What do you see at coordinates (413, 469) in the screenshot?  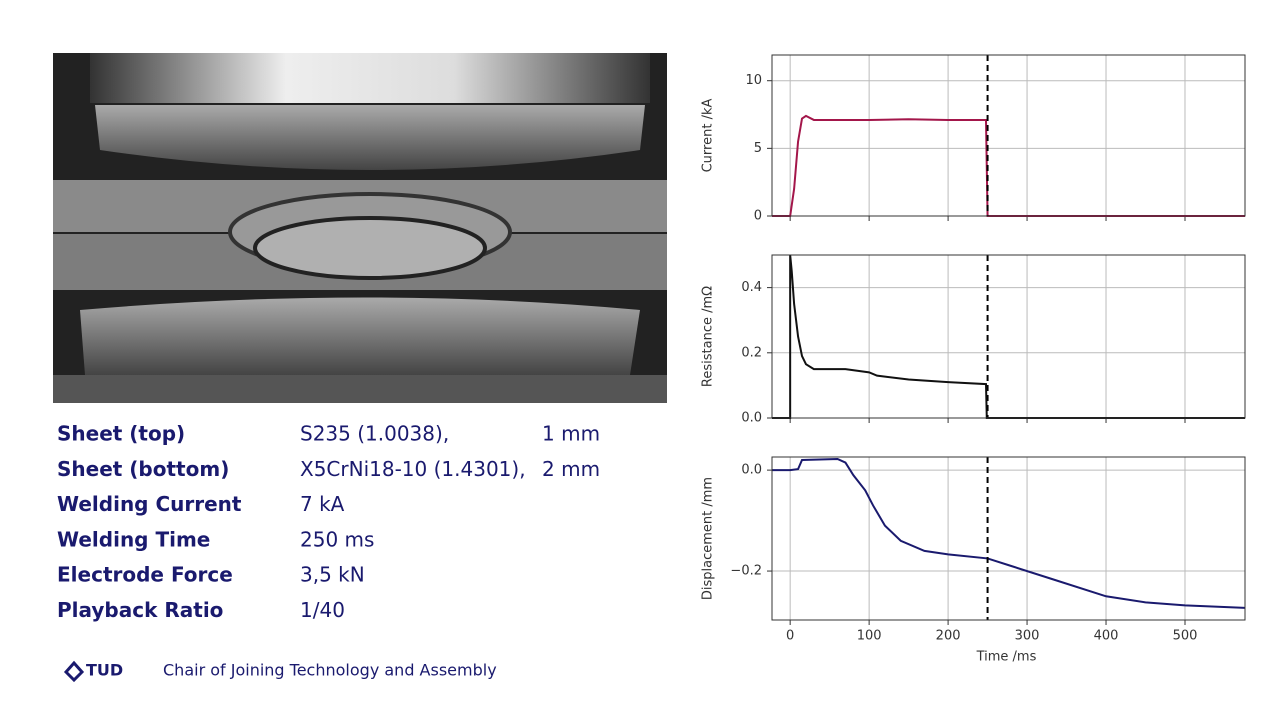 I see `param-value: X5CrNi18-10 (1.4301),` at bounding box center [413, 469].